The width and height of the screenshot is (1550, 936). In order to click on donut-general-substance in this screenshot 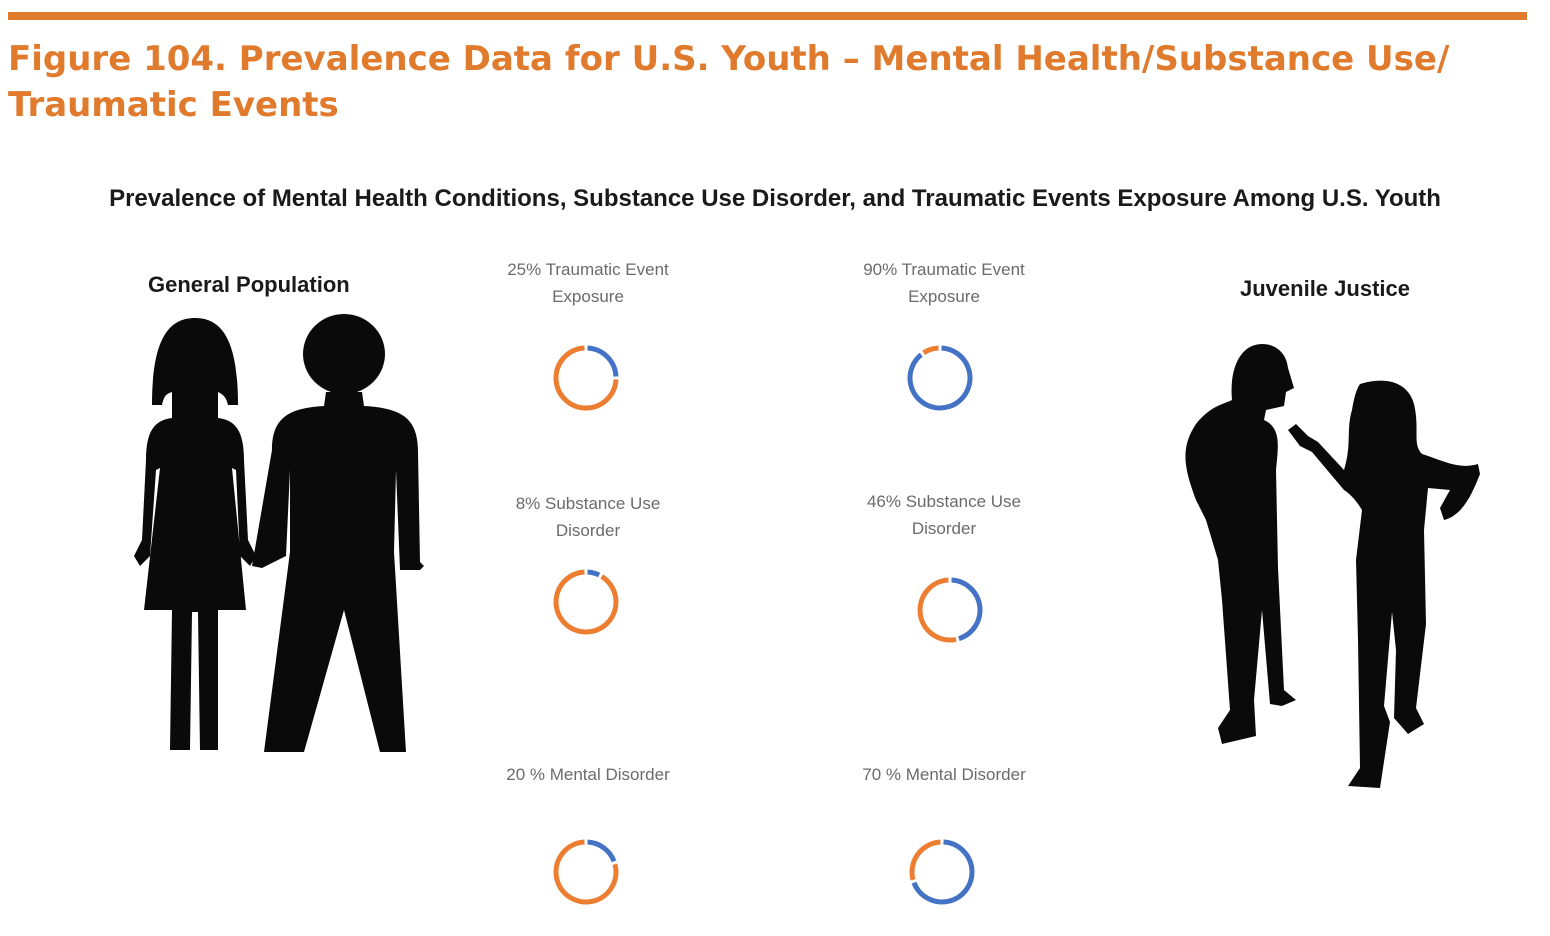, I will do `click(586, 602)`.